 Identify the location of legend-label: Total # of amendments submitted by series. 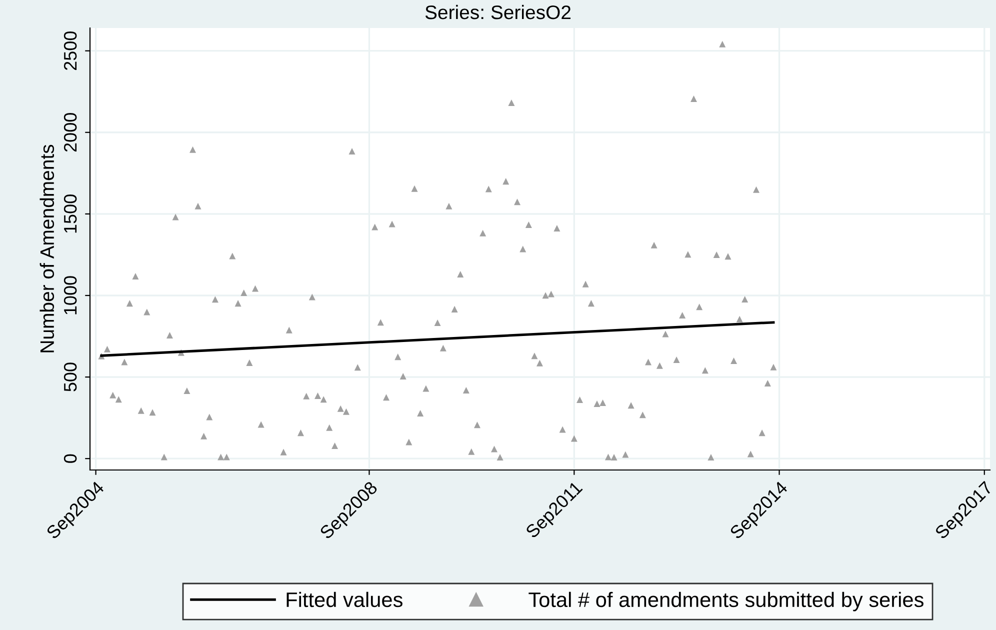
(726, 602).